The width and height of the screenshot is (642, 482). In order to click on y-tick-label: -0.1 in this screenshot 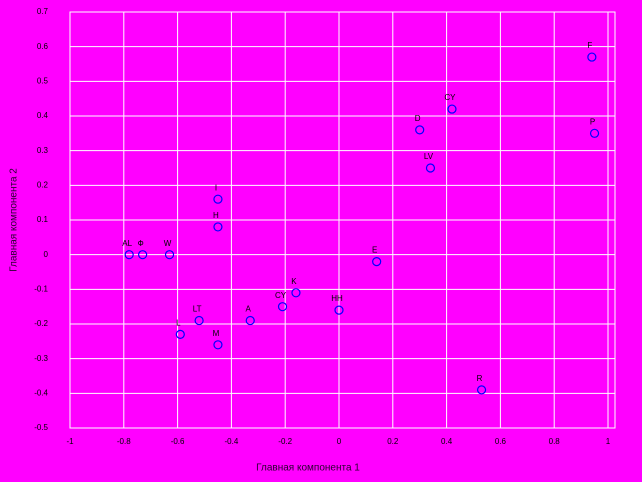, I will do `click(41, 288)`.